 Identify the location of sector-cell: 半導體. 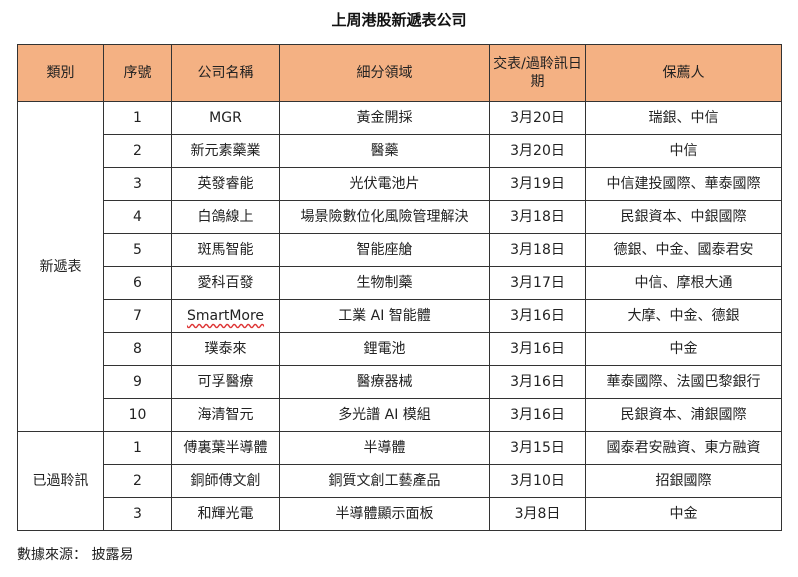
(384, 448).